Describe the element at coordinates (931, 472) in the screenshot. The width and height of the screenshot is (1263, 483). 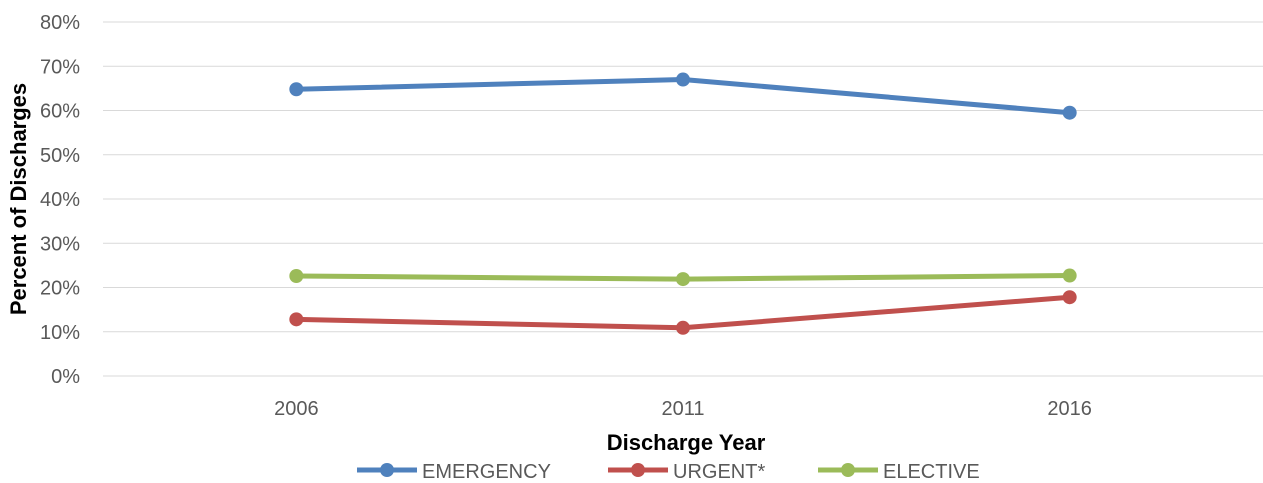
I see `legend-label: ELECTIVE` at that location.